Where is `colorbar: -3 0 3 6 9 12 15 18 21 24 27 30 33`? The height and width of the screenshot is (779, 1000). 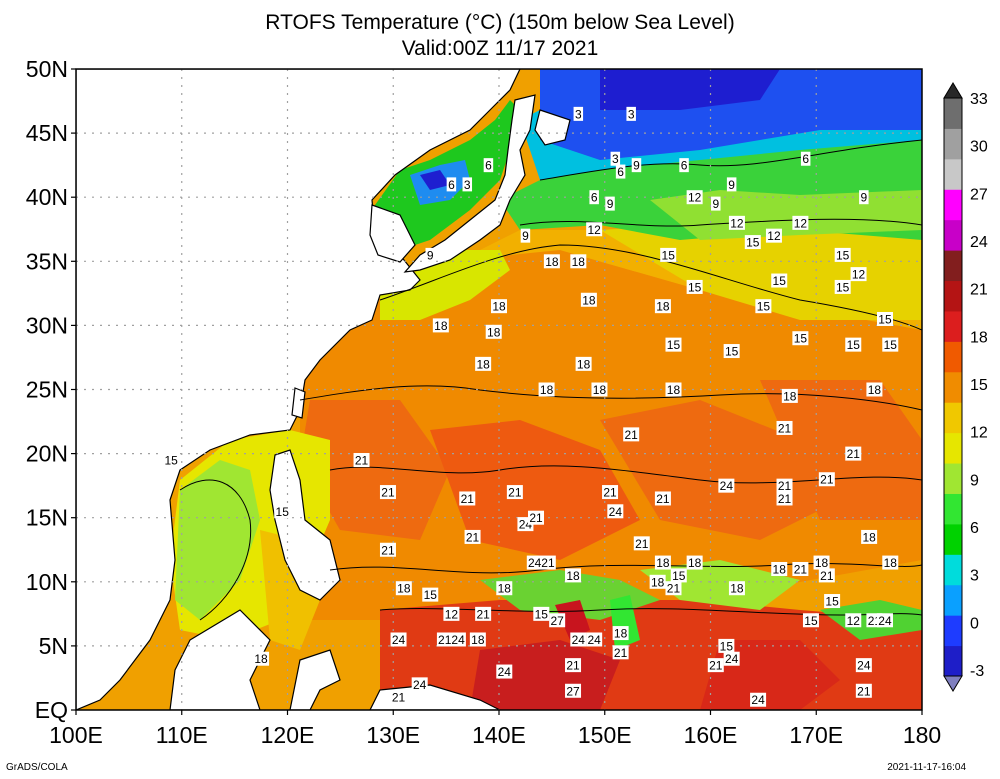 colorbar: -3 0 3 6 9 12 15 18 21 24 27 30 33 is located at coordinates (965, 387).